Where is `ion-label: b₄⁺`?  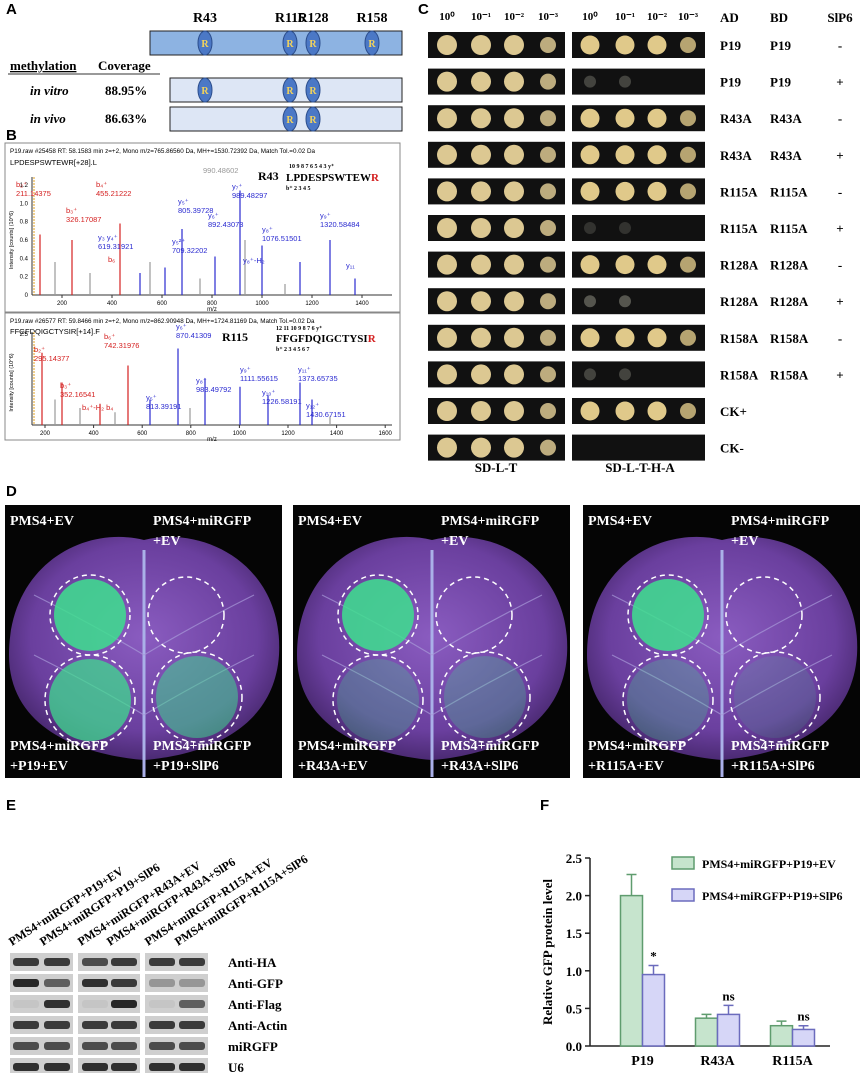 ion-label: b₄⁺ is located at coordinates (101, 184).